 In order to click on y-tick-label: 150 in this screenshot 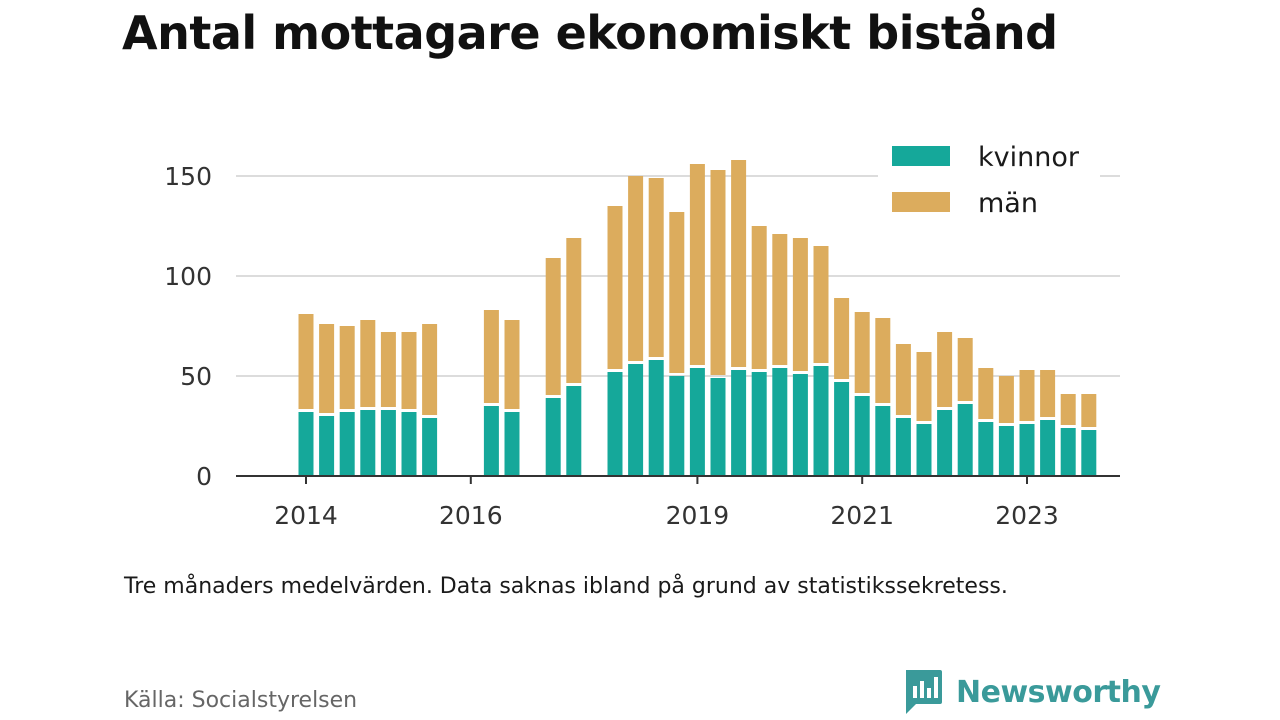, I will do `click(188, 176)`.